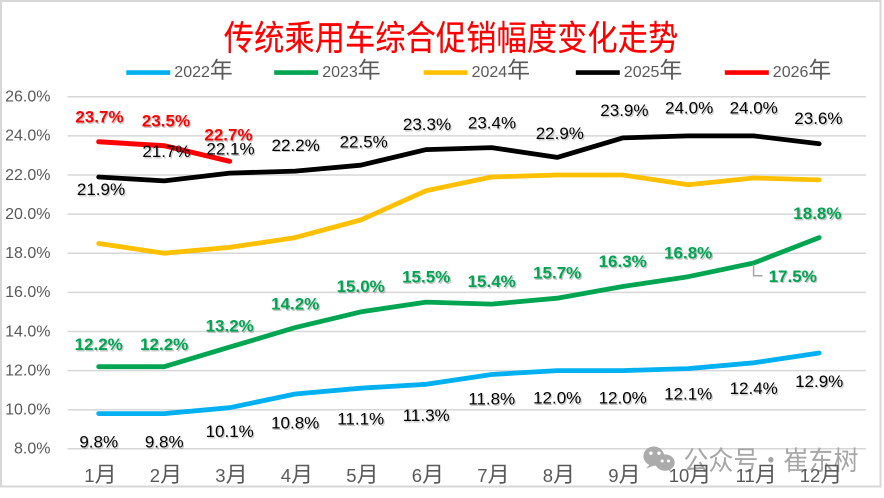  I want to click on svg-text: 18.0%, so click(27, 253).